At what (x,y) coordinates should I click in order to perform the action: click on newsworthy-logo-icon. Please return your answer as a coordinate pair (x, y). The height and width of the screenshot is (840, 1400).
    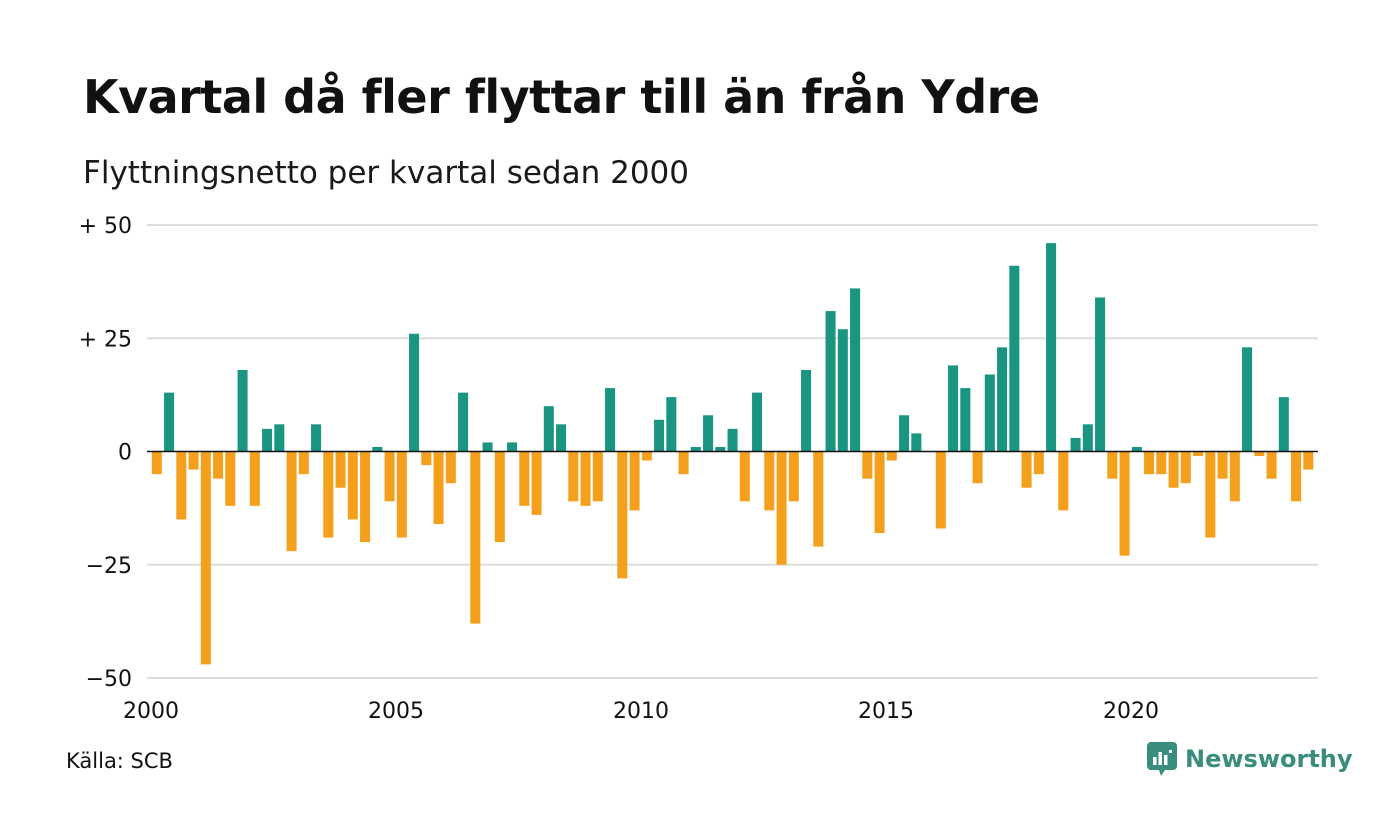
    Looking at the image, I should click on (1162, 759).